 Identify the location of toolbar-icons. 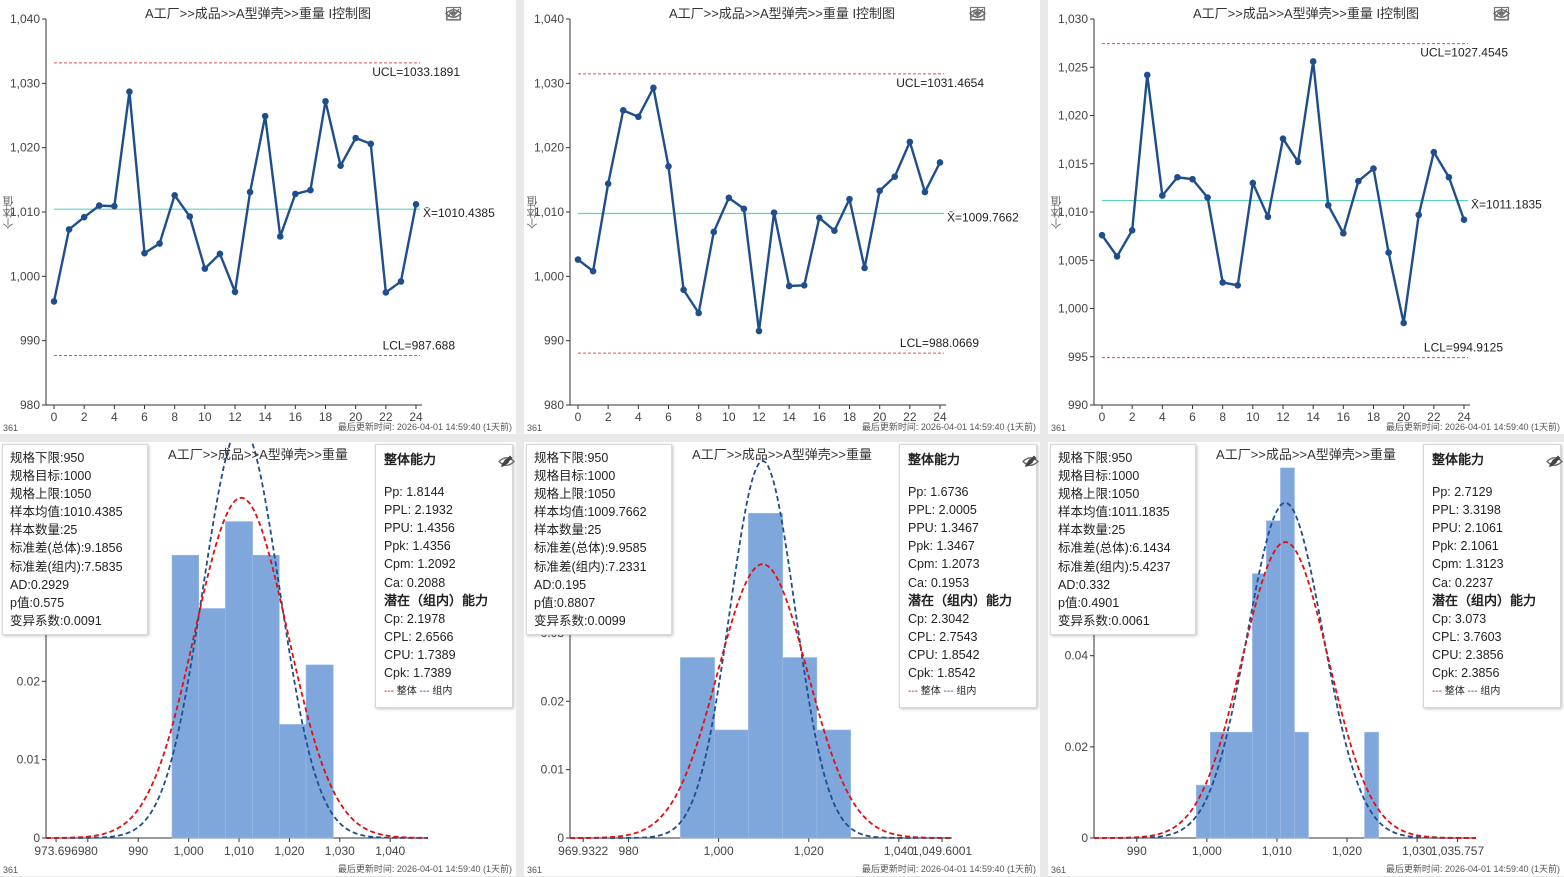
(1001, 13).